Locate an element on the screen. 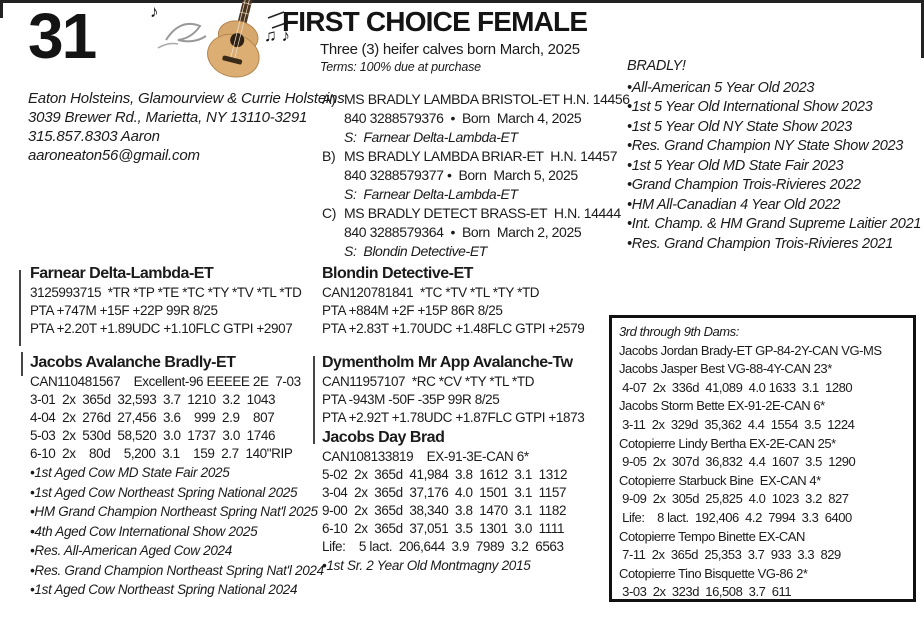 Image resolution: width=924 pixels, height=622 pixels. award-item: •All-American 5 Year Old 2023 is located at coordinates (721, 87).